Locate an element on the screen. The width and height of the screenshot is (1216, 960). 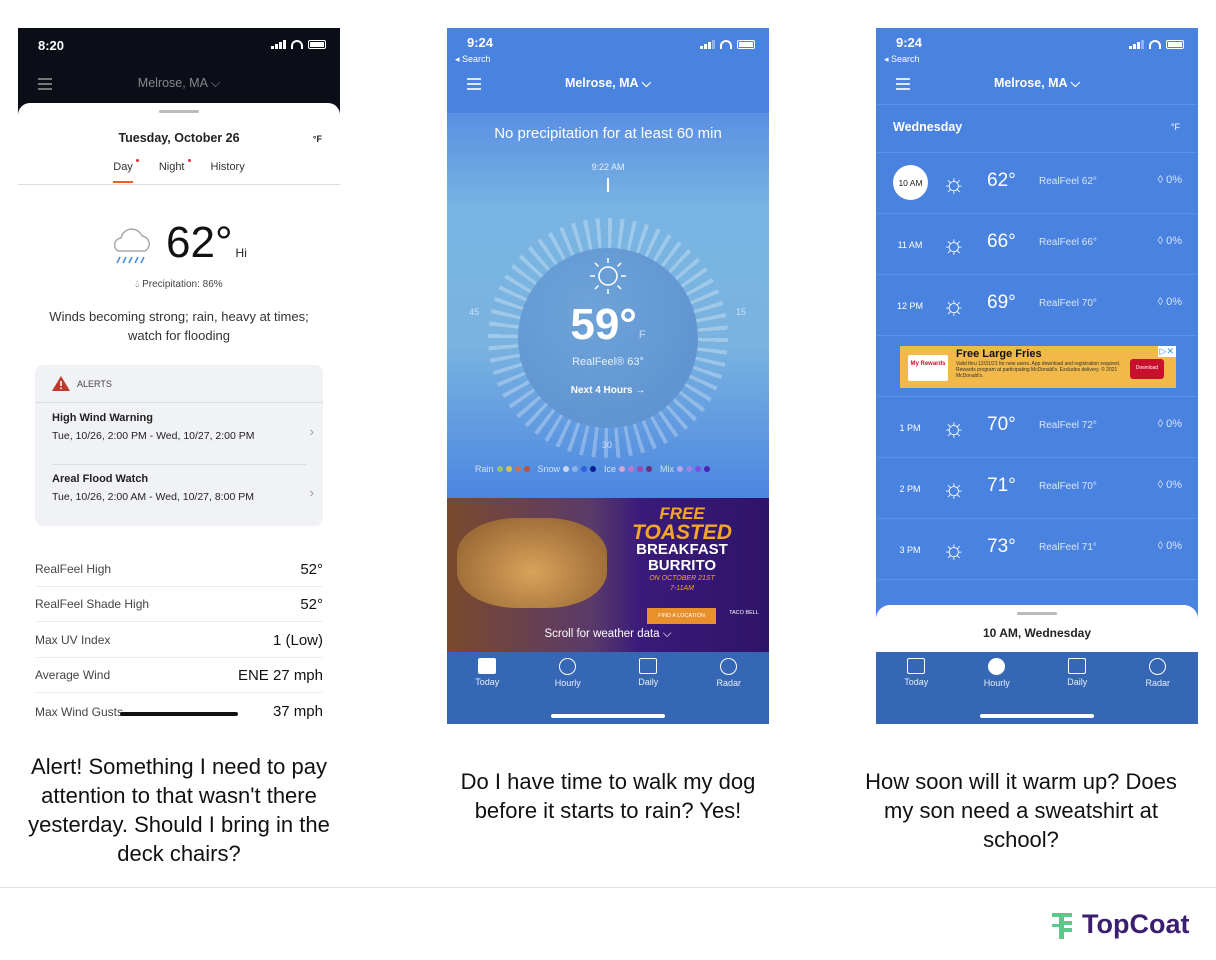
detail-row: Max Wind Gusts 37 mph is located at coordinates (179, 709).